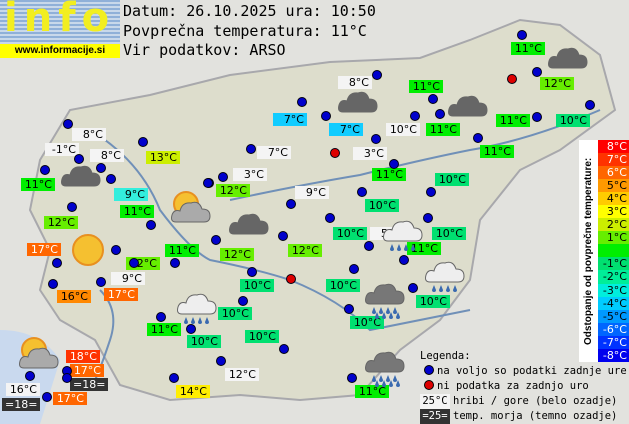 This screenshot has height=424, width=629. Describe the element at coordinates (613, 186) in the screenshot. I see `scale-cell: 5°C` at that location.